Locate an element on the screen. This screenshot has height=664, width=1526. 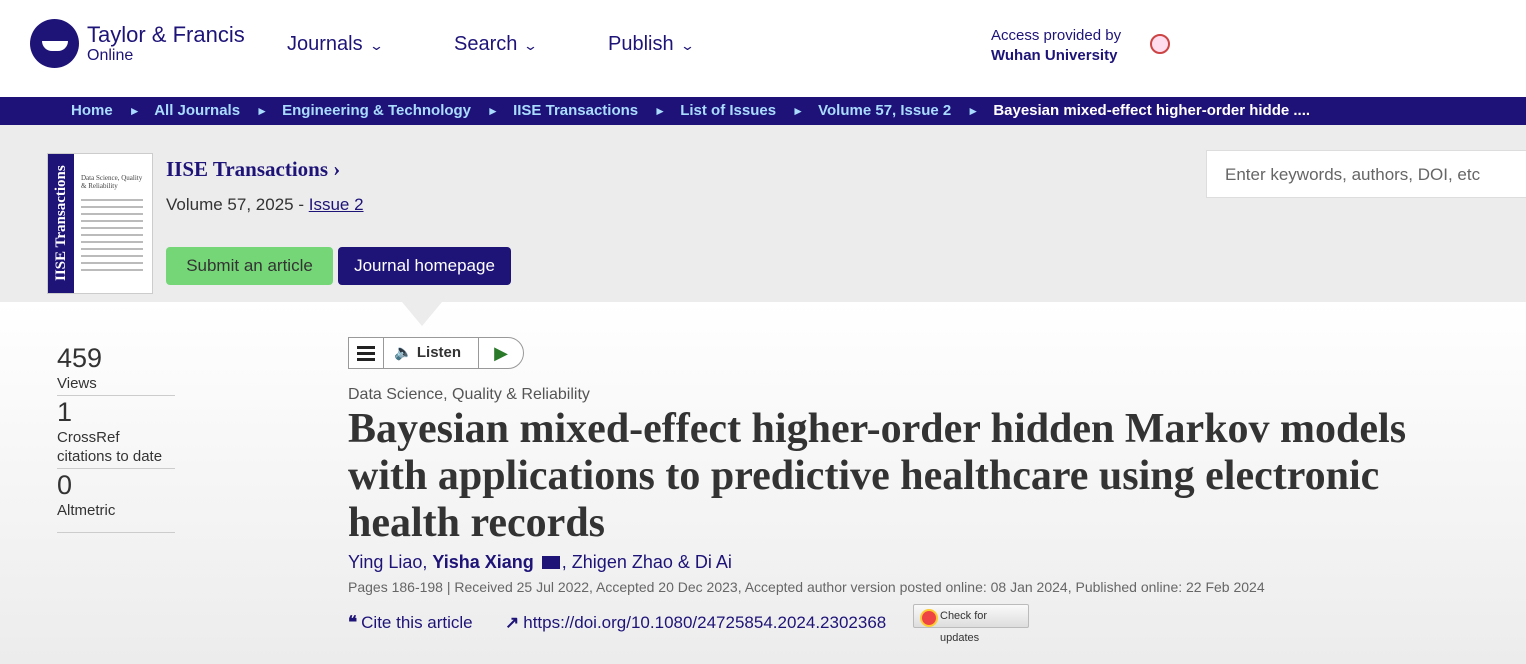
journal-title-link: IISE Transactions › is located at coordinates (253, 169).